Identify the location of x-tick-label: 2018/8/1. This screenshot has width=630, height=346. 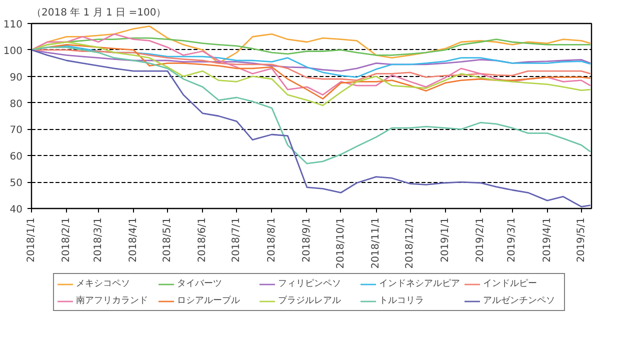
(272, 239).